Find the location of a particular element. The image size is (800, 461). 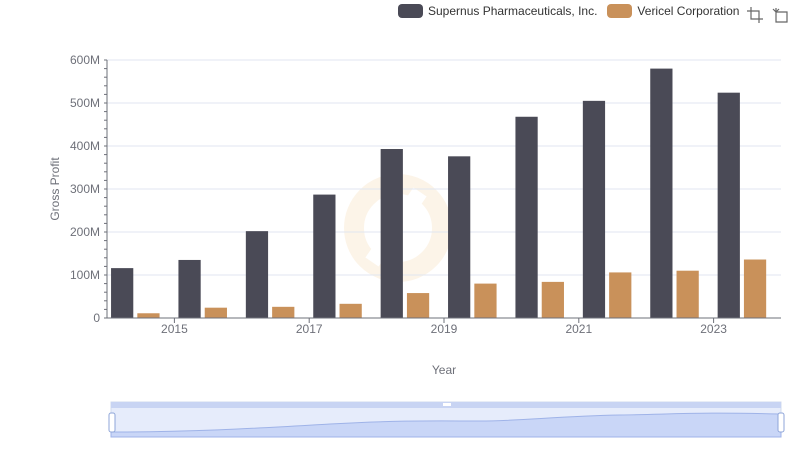

bar-vericel-2019 is located at coordinates (485, 300).